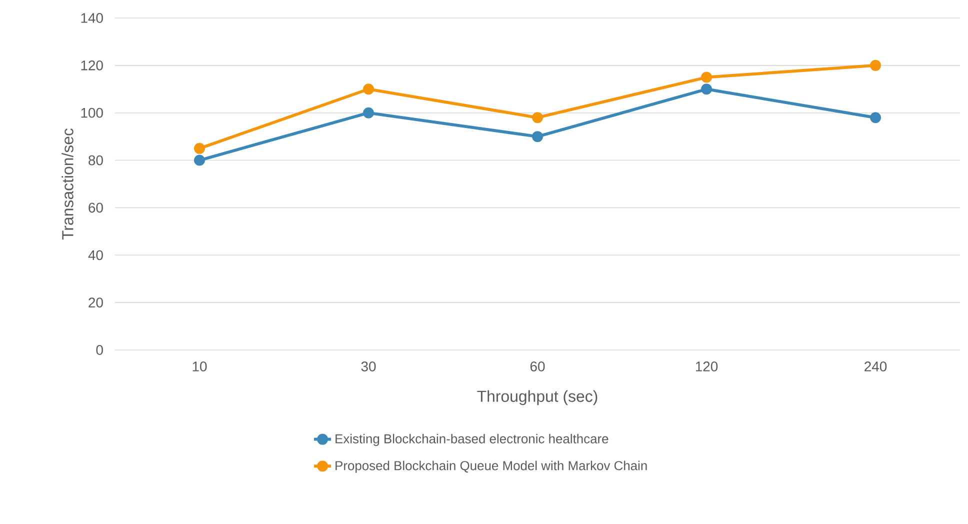  What do you see at coordinates (491, 466) in the screenshot?
I see `legend-label: Proposed Blockchain Queue Model with Markov Chain` at bounding box center [491, 466].